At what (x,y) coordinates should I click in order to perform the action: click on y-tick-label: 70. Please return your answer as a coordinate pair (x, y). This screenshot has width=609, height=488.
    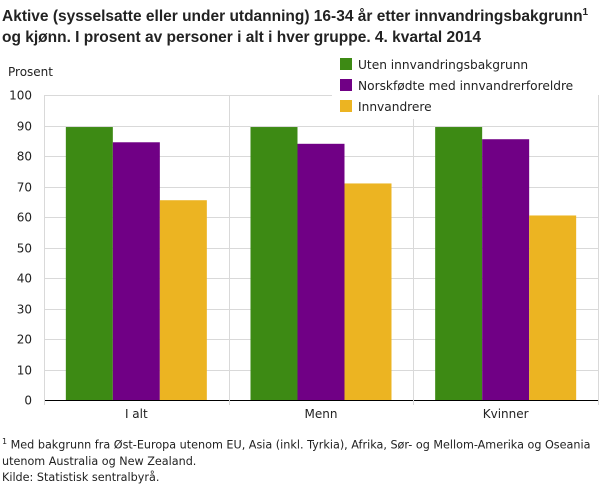
    Looking at the image, I should click on (24, 188).